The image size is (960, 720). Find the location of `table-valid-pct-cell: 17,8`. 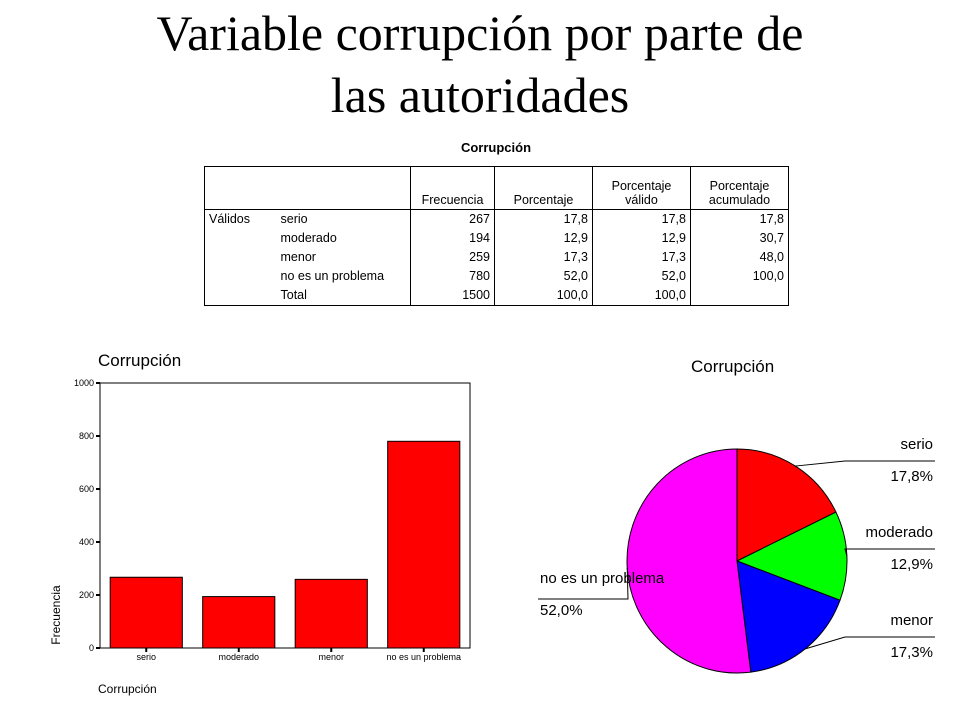

table-valid-pct-cell: 17,8 is located at coordinates (641, 219).